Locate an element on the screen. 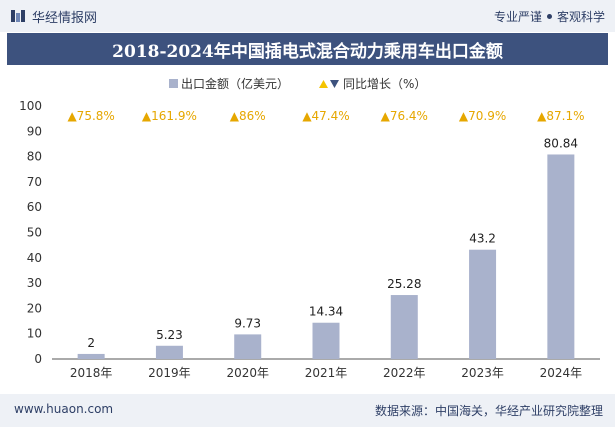  legend-growth-label: 同比增长（%） is located at coordinates (384, 84).